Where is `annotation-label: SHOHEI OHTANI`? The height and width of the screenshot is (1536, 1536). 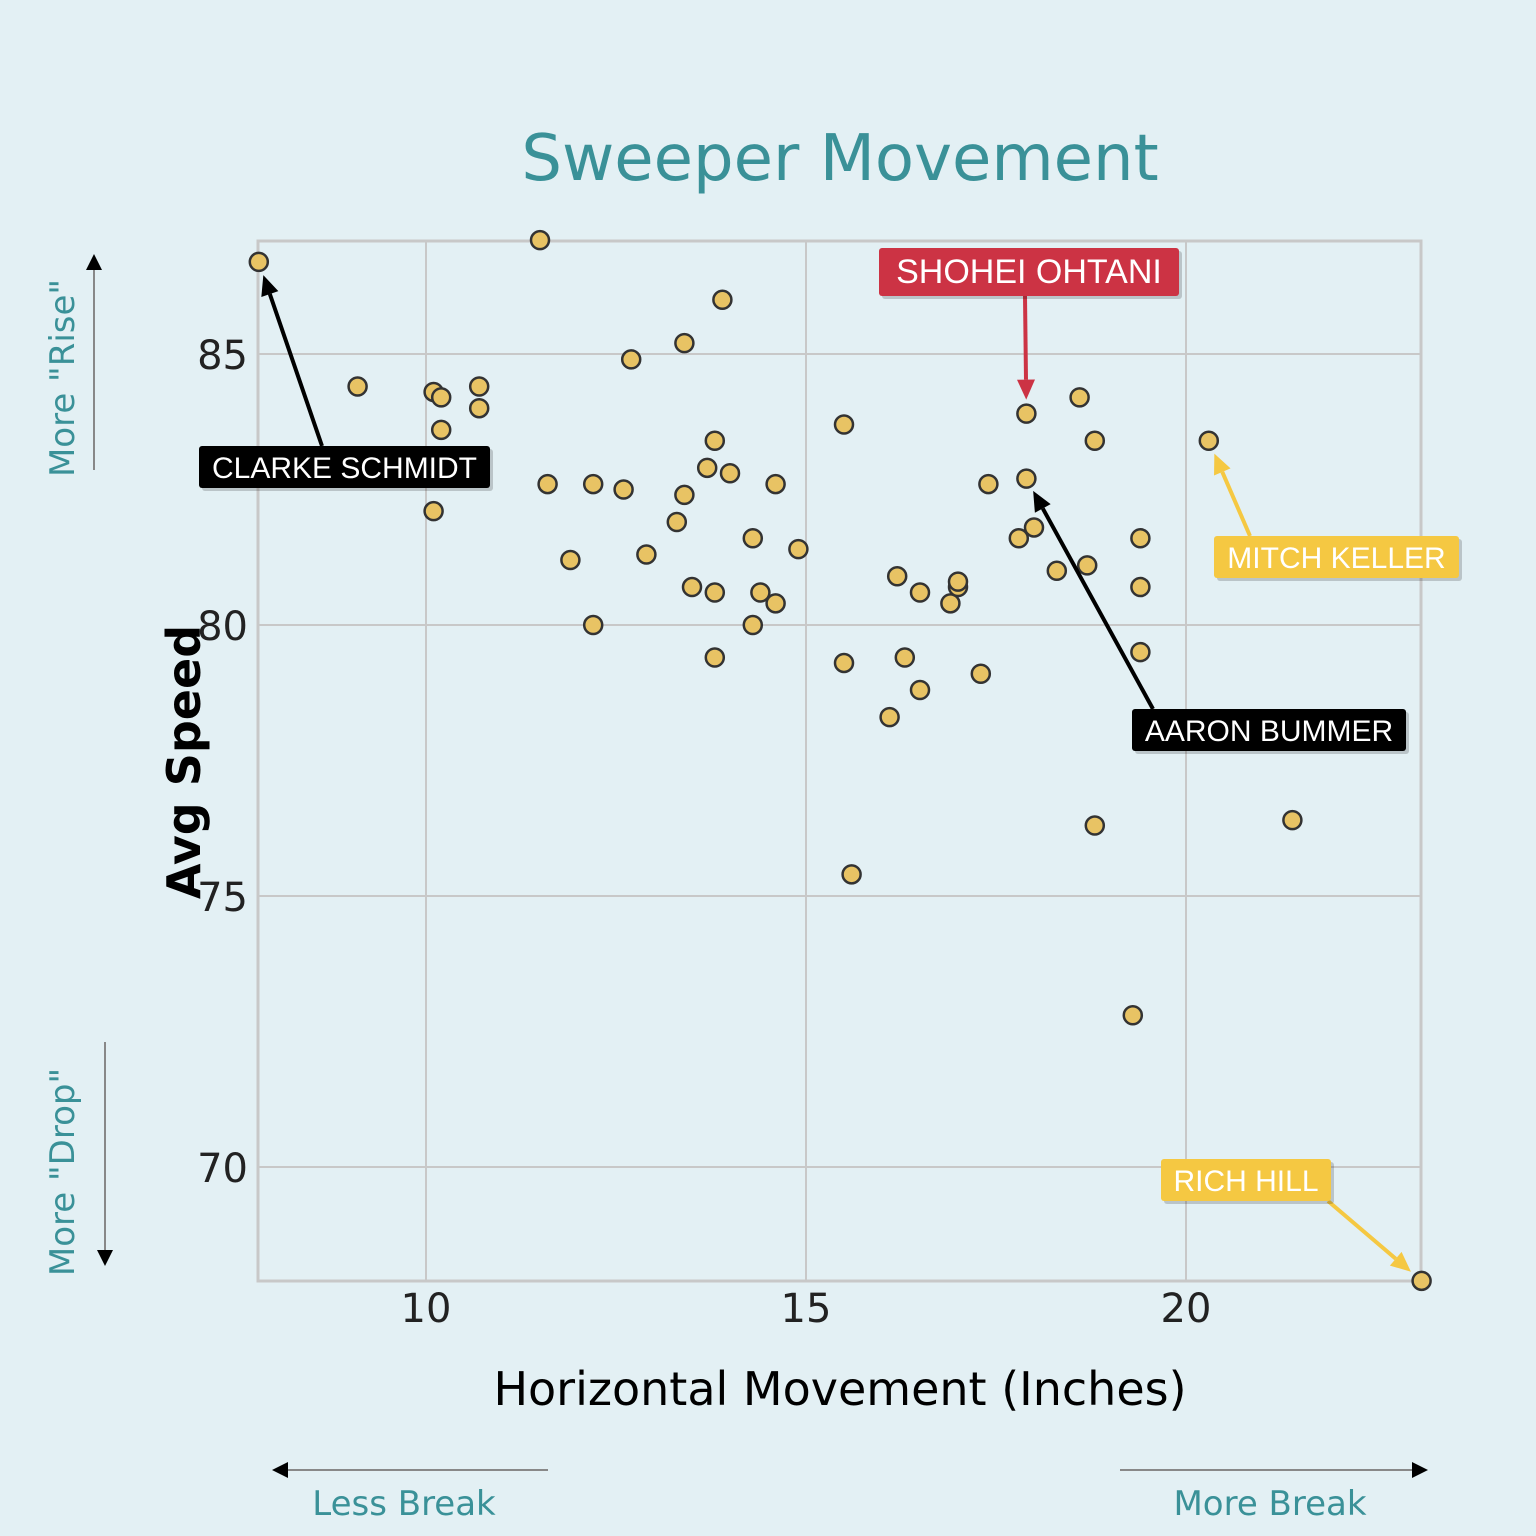
annotation-label: SHOHEI OHTANI is located at coordinates (1029, 272).